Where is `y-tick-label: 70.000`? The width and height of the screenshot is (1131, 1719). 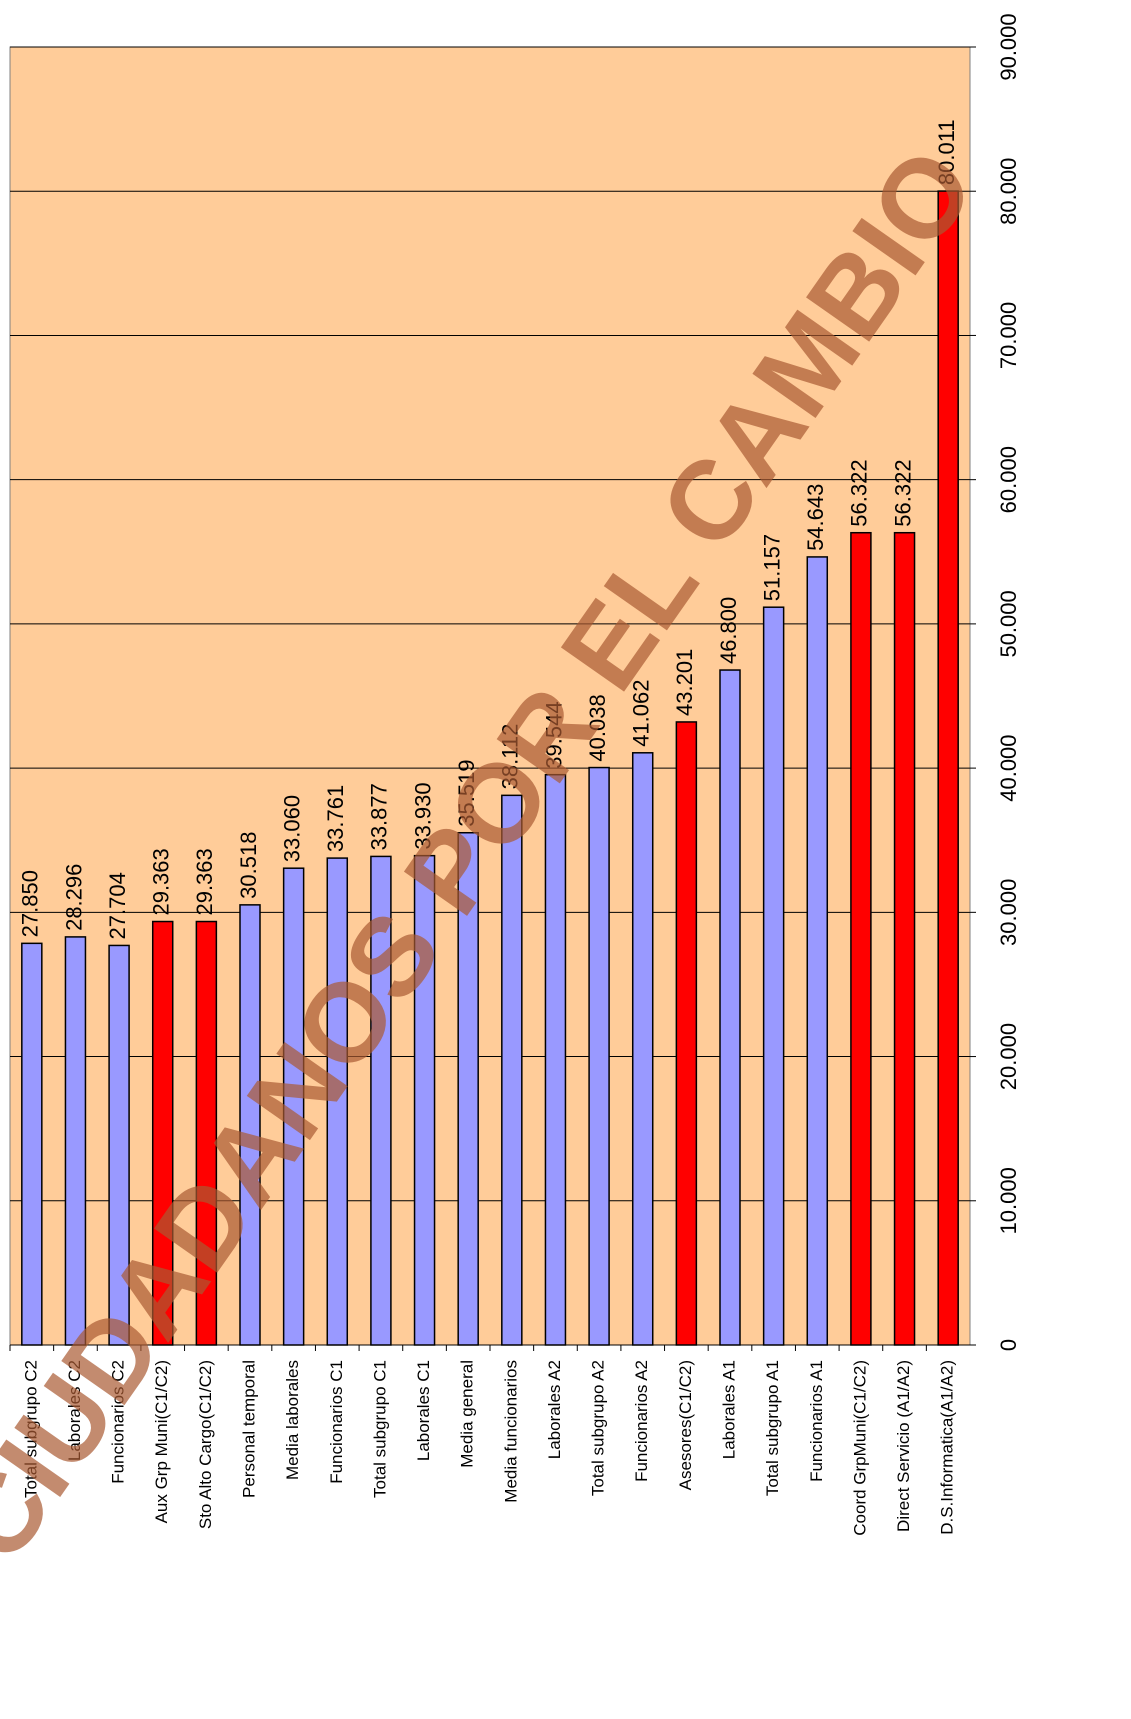
y-tick-label: 70.000 is located at coordinates (1008, 335).